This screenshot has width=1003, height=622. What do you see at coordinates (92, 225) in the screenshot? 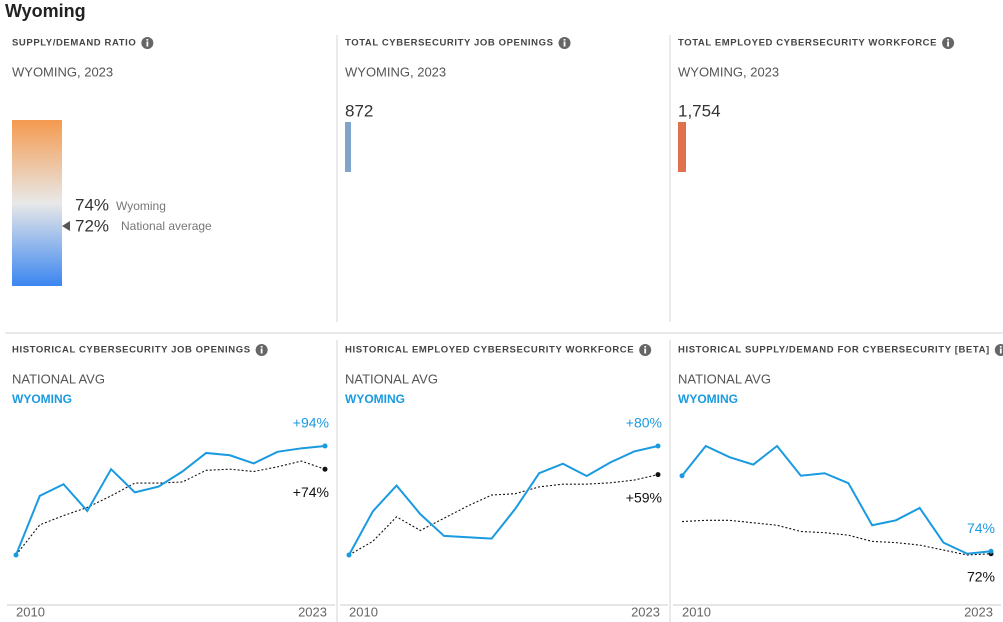
I see `ratio-value: 72%` at bounding box center [92, 225].